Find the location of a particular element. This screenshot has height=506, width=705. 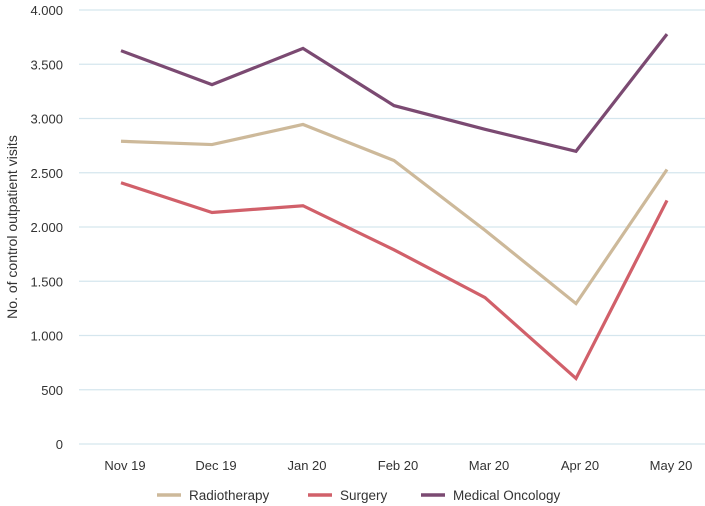

y-tick-label: 500 is located at coordinates (52, 390).